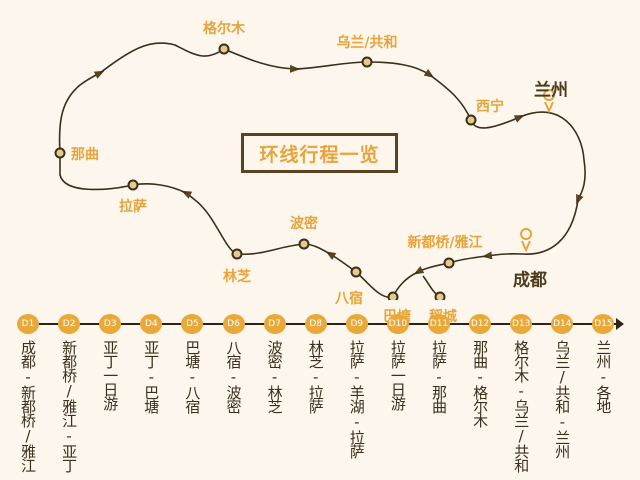  What do you see at coordinates (562, 324) in the screenshot?
I see `day-badge: D14` at bounding box center [562, 324].